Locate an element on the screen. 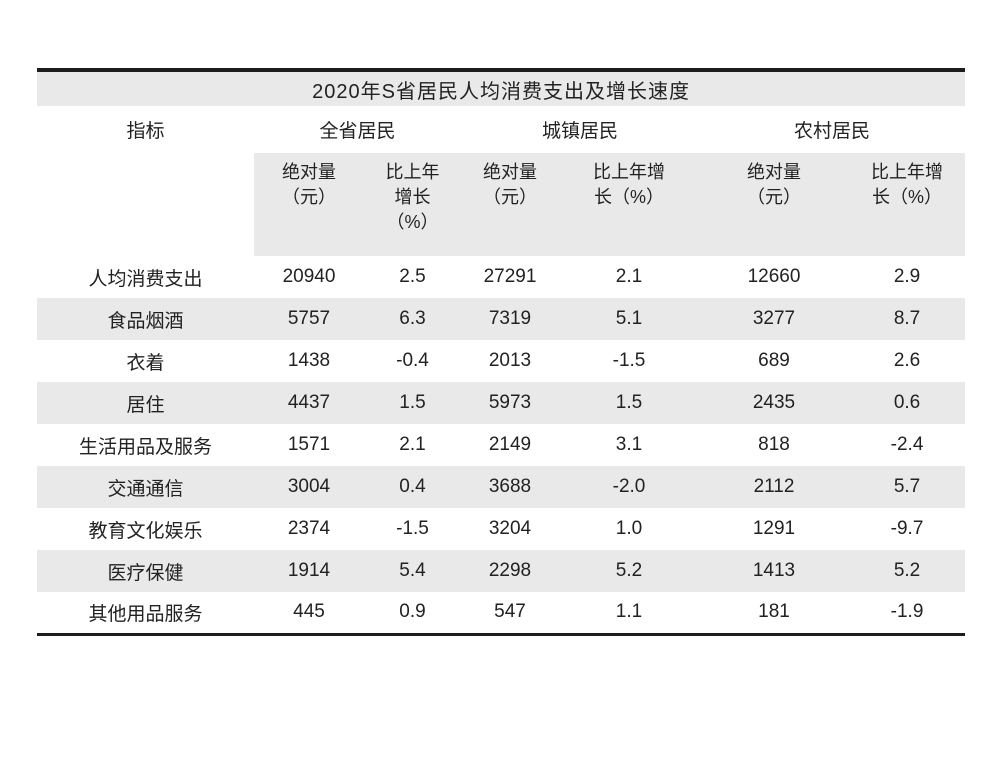 The image size is (1002, 763). cell-value: 1.0 is located at coordinates (629, 528).